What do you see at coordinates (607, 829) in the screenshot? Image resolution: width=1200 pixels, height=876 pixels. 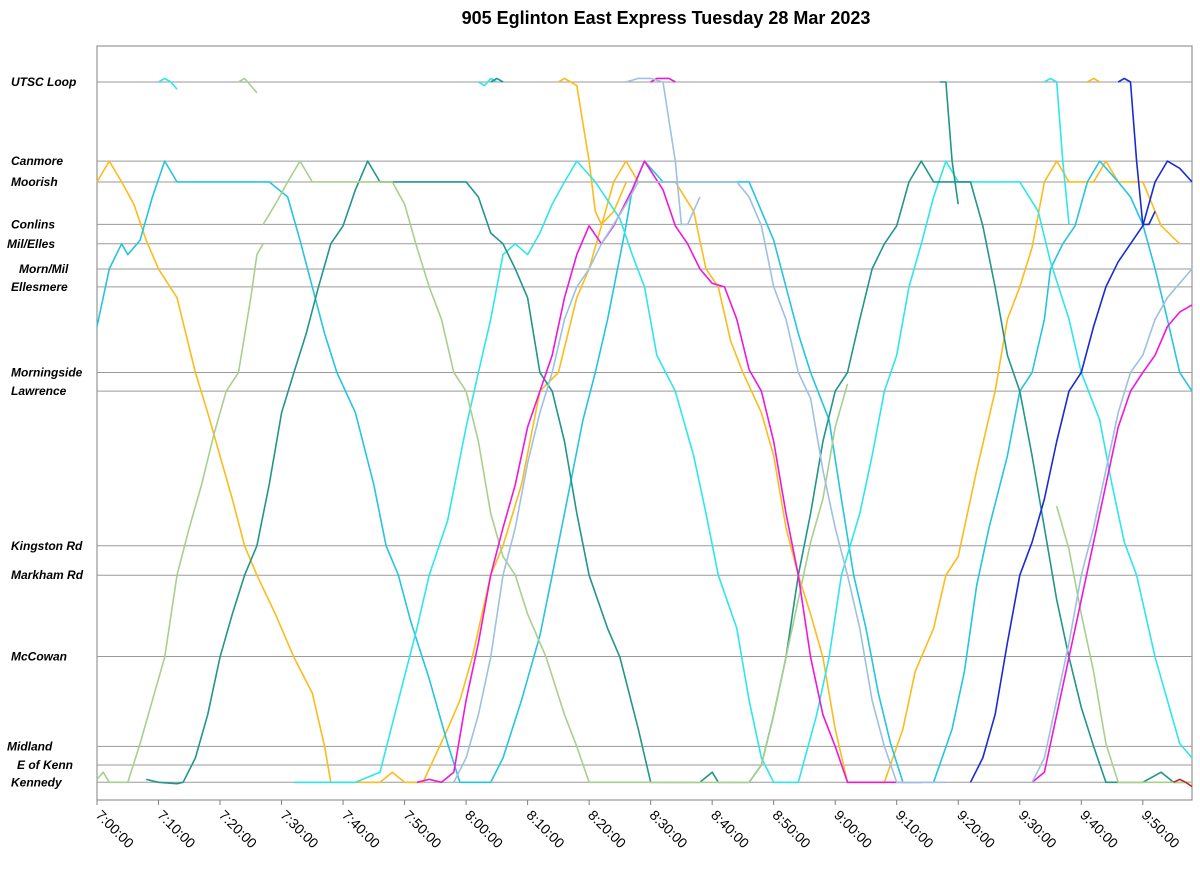 I see `x-tick-label: 8:20:00` at bounding box center [607, 829].